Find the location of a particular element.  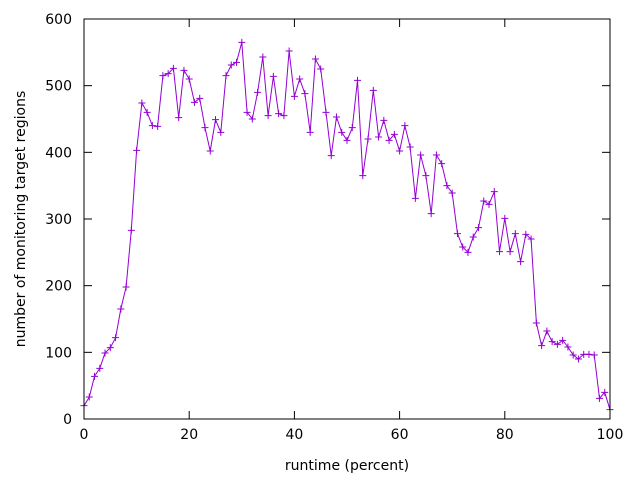

y-tick-label: 400 is located at coordinates (58, 153).